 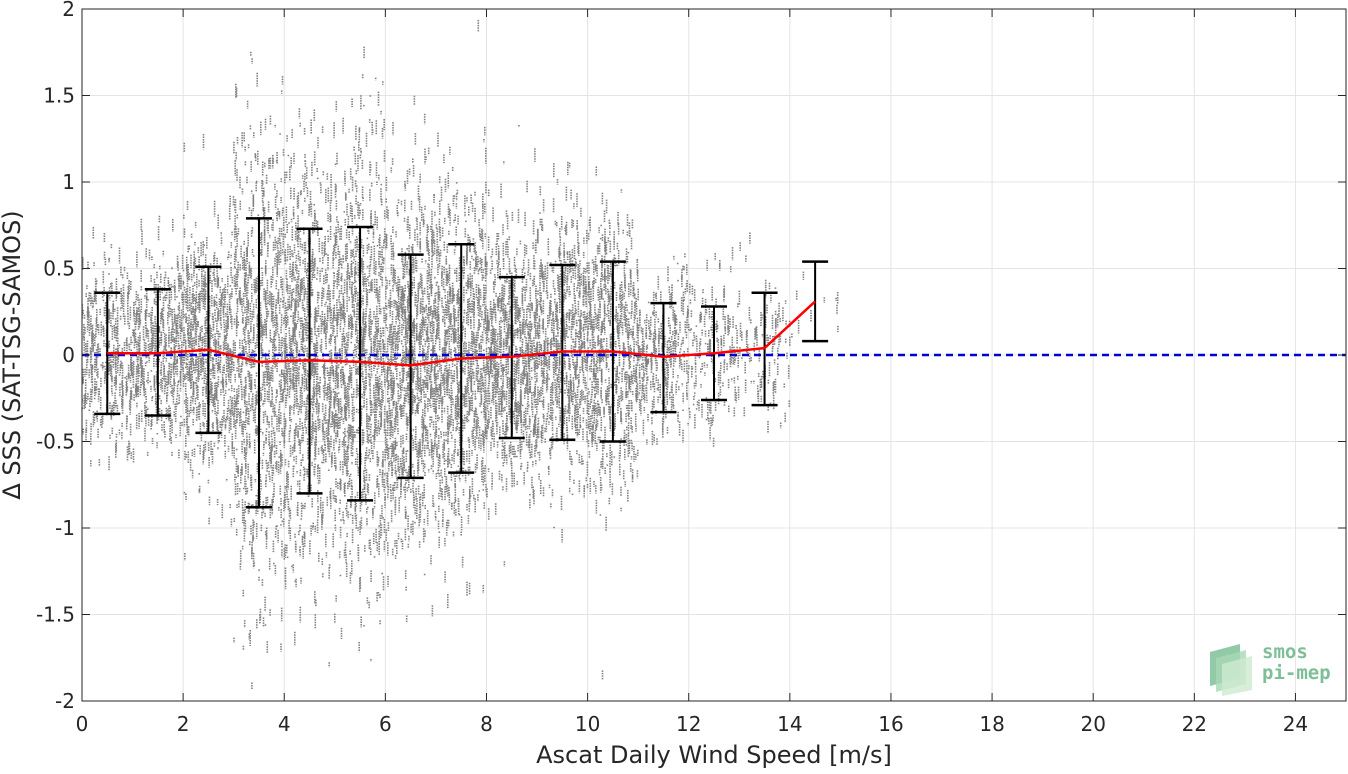 I want to click on x-tick-label: 8, so click(x=486, y=724).